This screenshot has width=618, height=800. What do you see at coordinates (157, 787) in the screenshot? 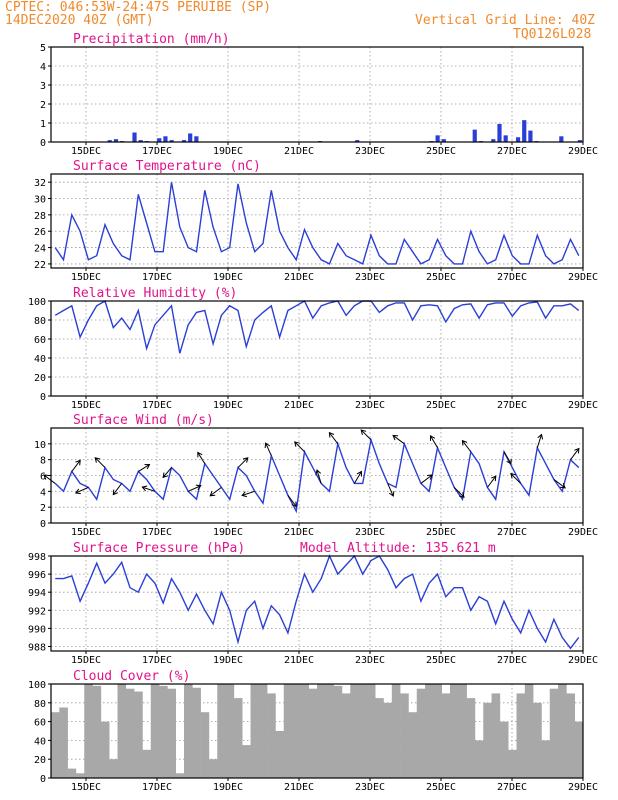
I see `cloud-xtick-label: 17DEC` at bounding box center [157, 787].